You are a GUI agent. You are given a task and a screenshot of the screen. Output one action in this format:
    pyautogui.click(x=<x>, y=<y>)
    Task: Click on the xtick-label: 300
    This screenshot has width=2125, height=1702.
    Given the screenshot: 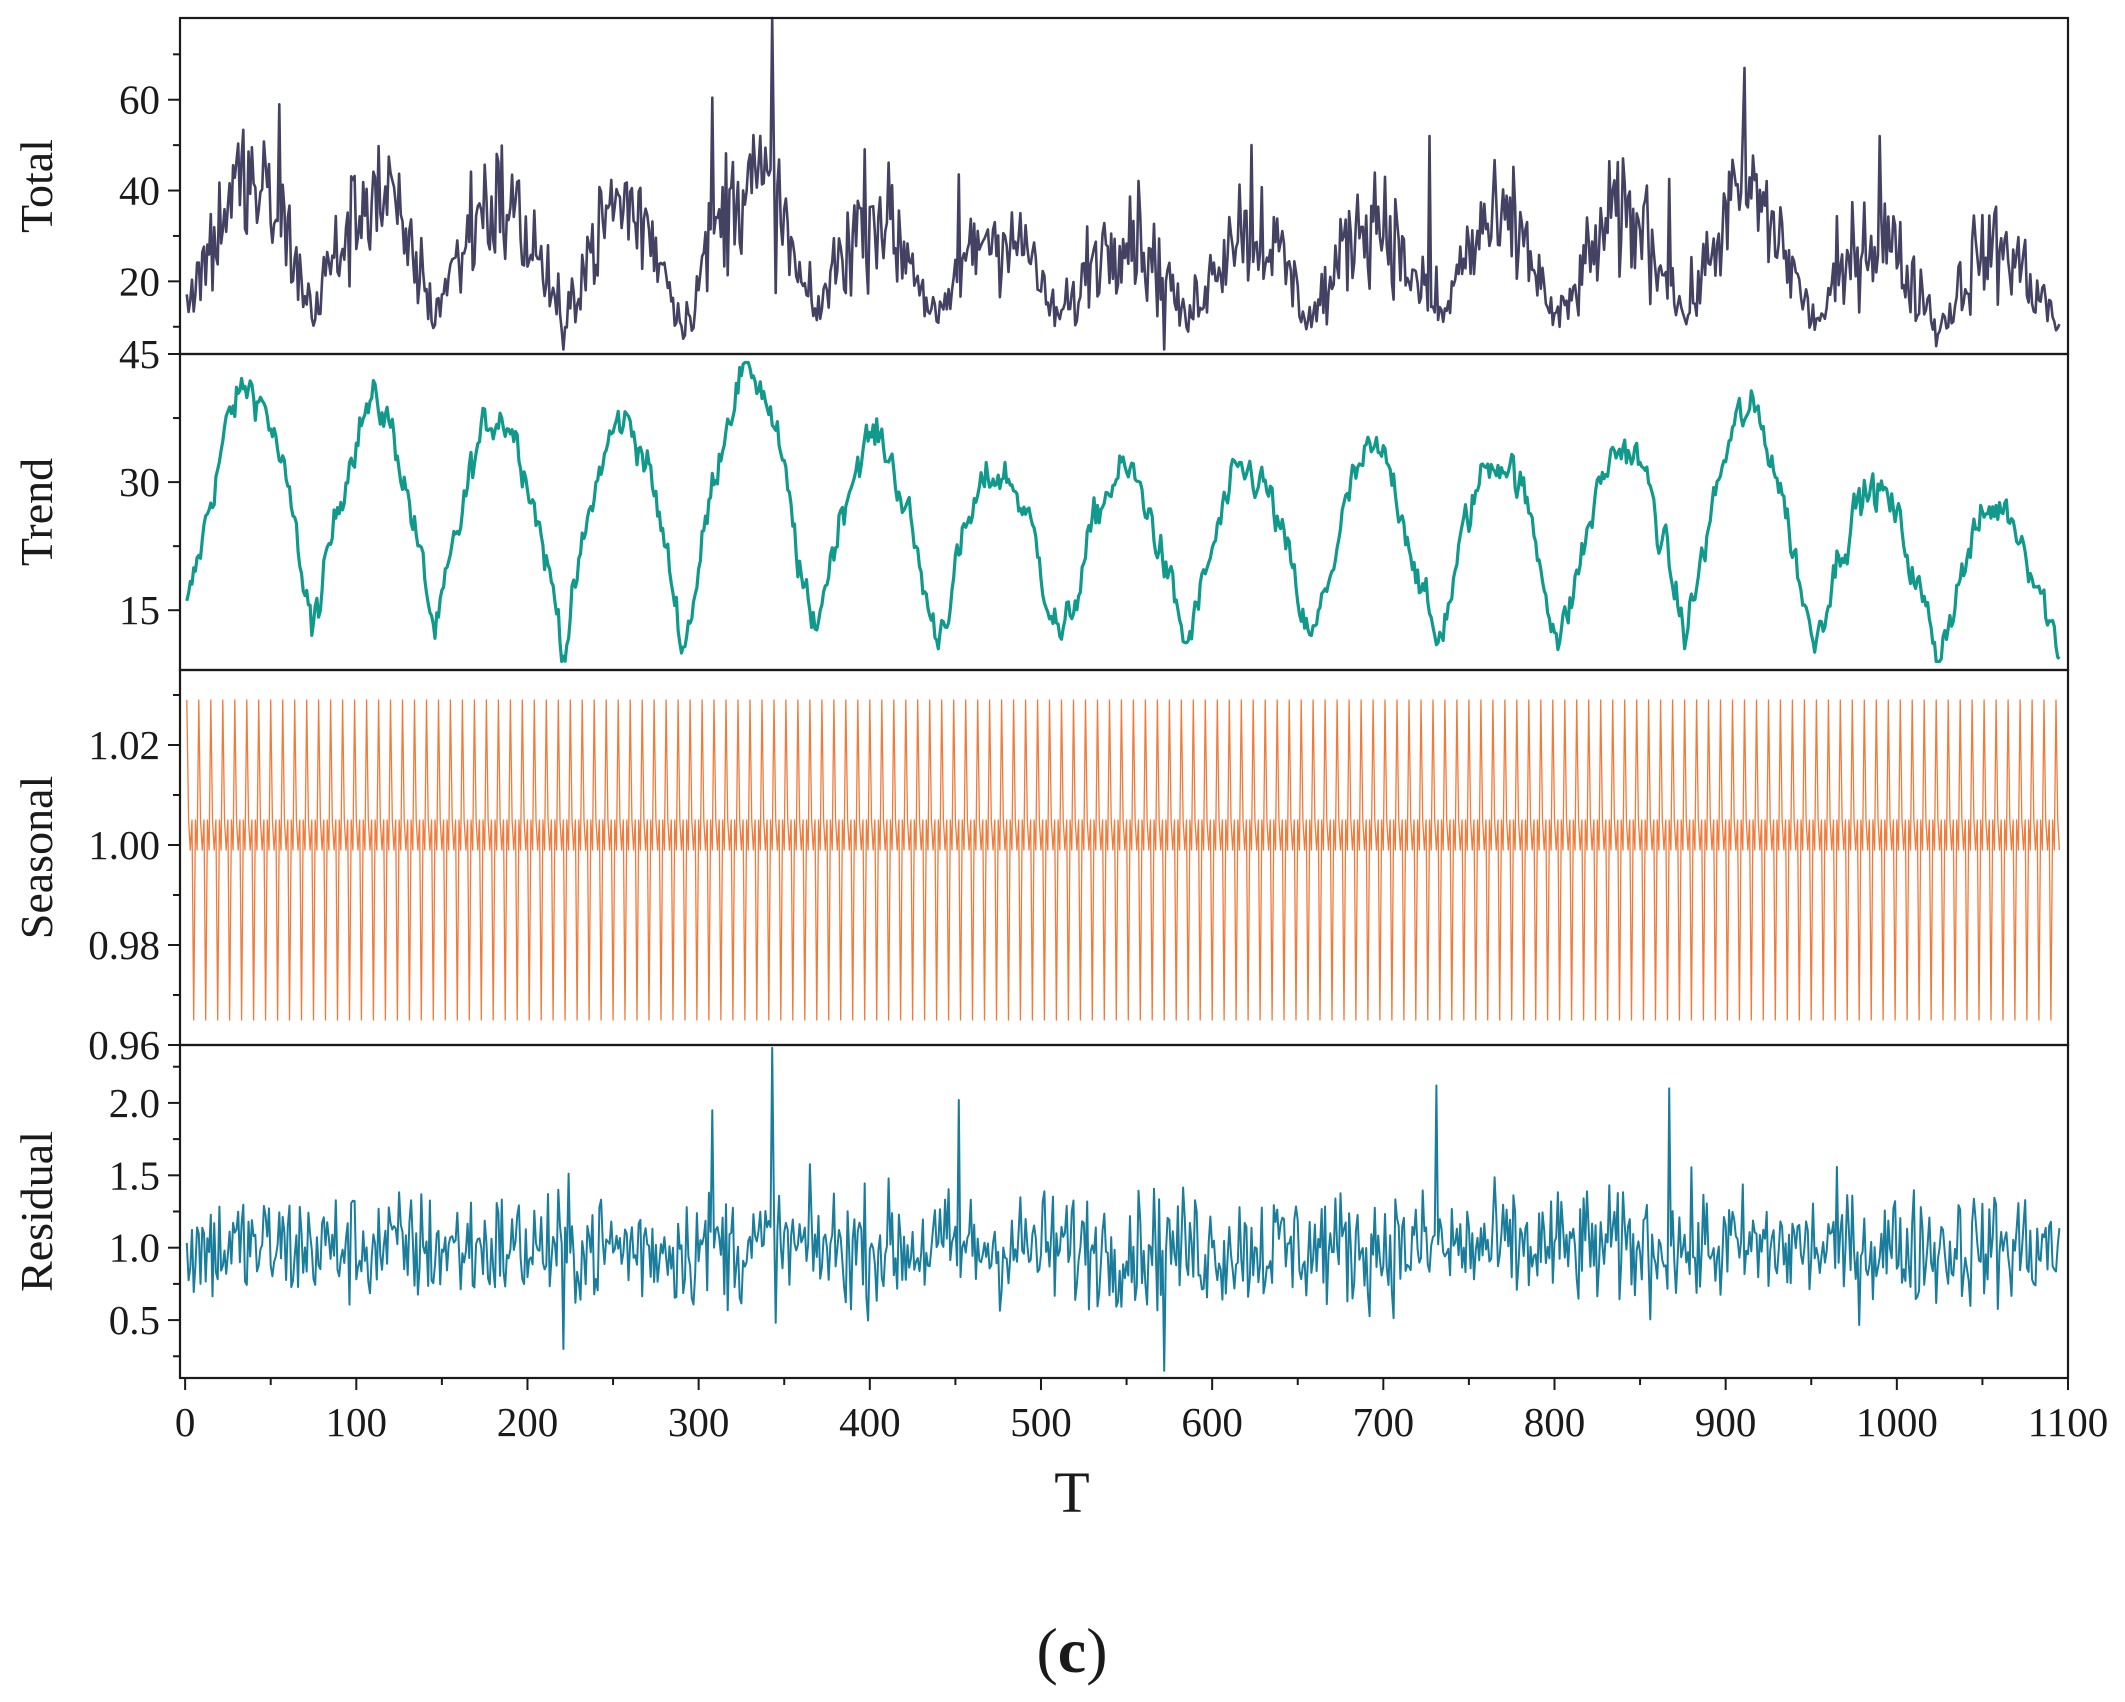 What is the action you would take?
    pyautogui.click(x=699, y=1422)
    